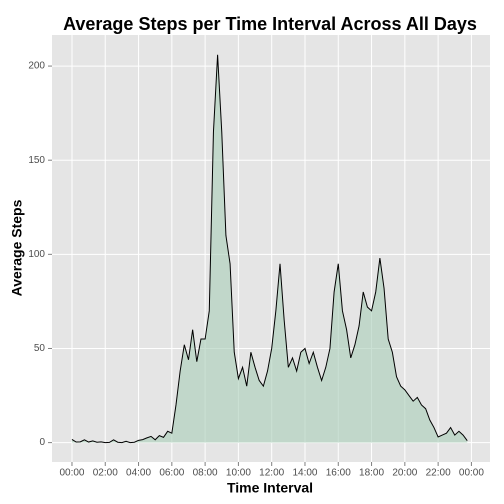  What do you see at coordinates (270, 488) in the screenshot?
I see `x-axis-title: Time Interval` at bounding box center [270, 488].